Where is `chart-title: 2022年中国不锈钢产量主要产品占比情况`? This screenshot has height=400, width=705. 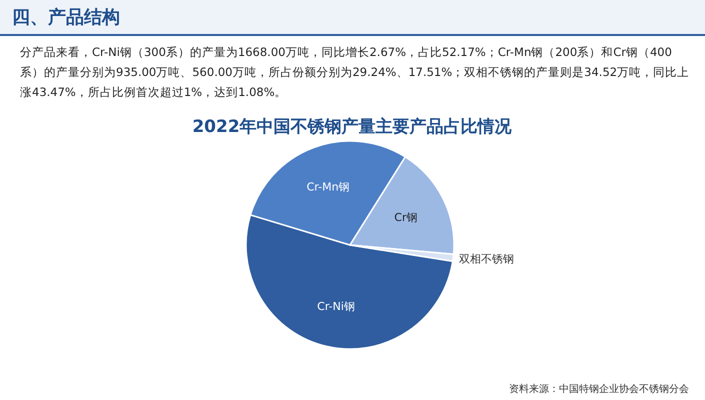 chart-title: 2022年中国不锈钢产量主要产品占比情况 is located at coordinates (352, 127).